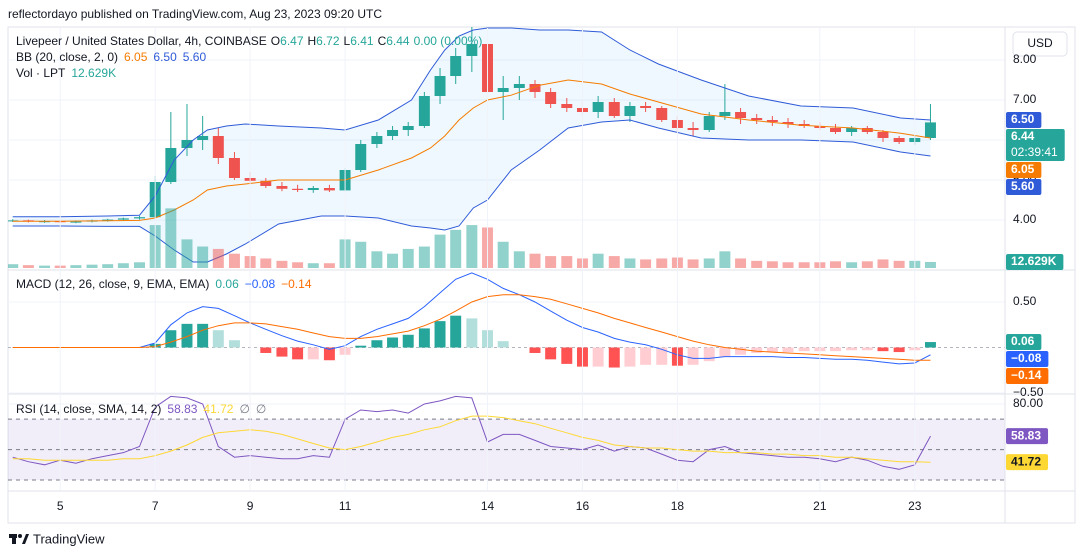  Describe the element at coordinates (347, 41) in the screenshot. I see `ohlc-key: L` at that location.